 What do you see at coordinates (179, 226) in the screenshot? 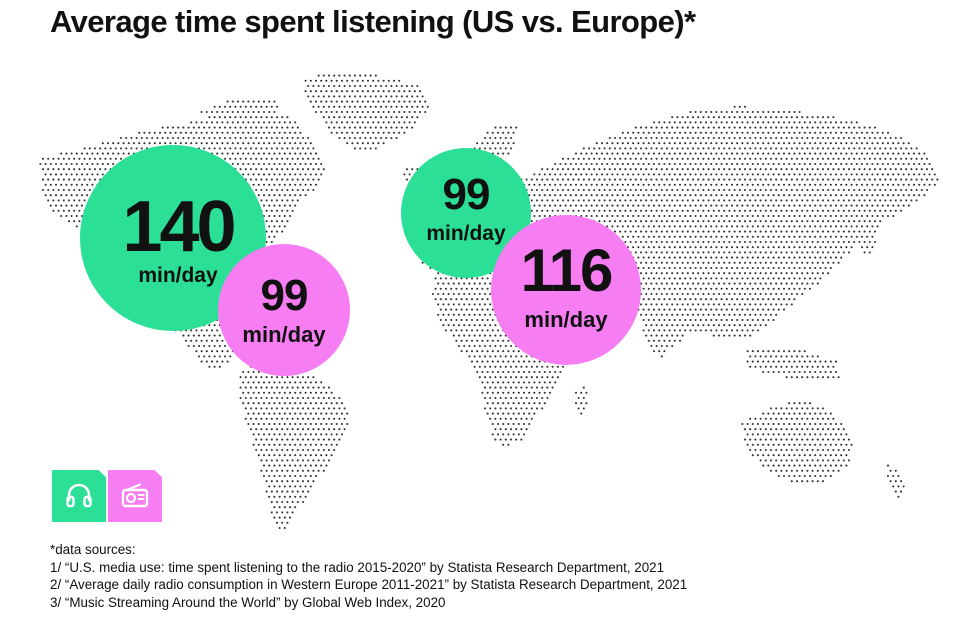
I see `us-music-value: 140` at bounding box center [179, 226].